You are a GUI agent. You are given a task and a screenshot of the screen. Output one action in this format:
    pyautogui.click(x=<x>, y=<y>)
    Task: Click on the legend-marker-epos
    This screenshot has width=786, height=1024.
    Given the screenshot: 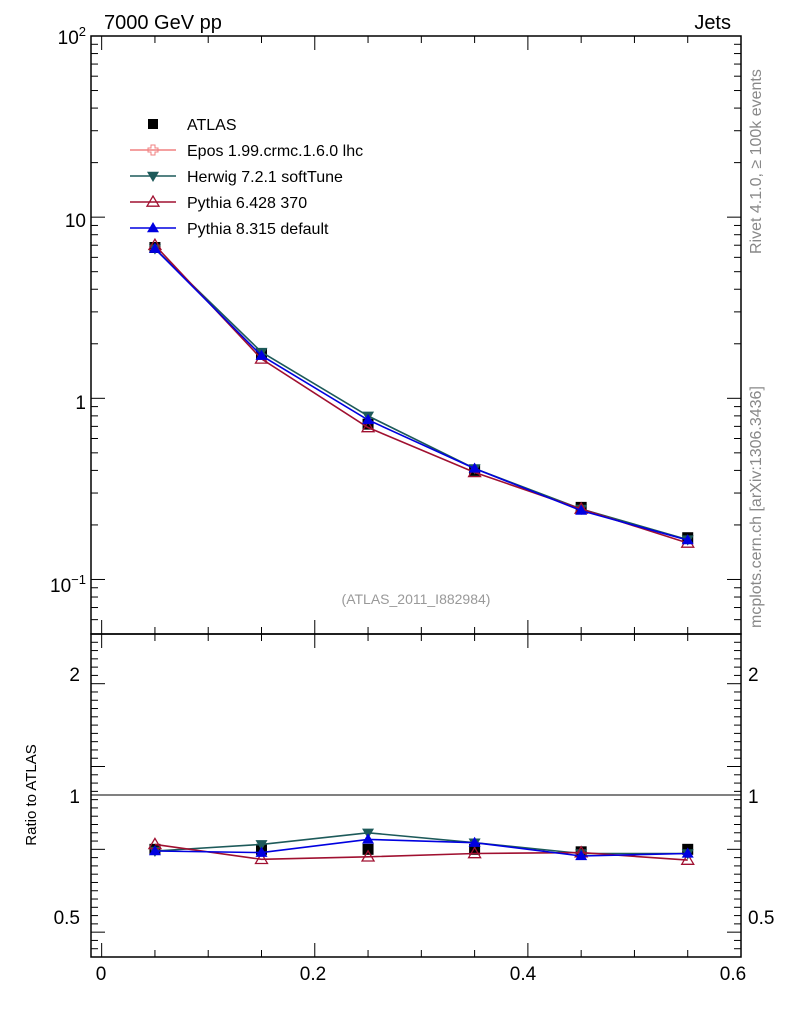 What is the action you would take?
    pyautogui.click(x=153, y=150)
    